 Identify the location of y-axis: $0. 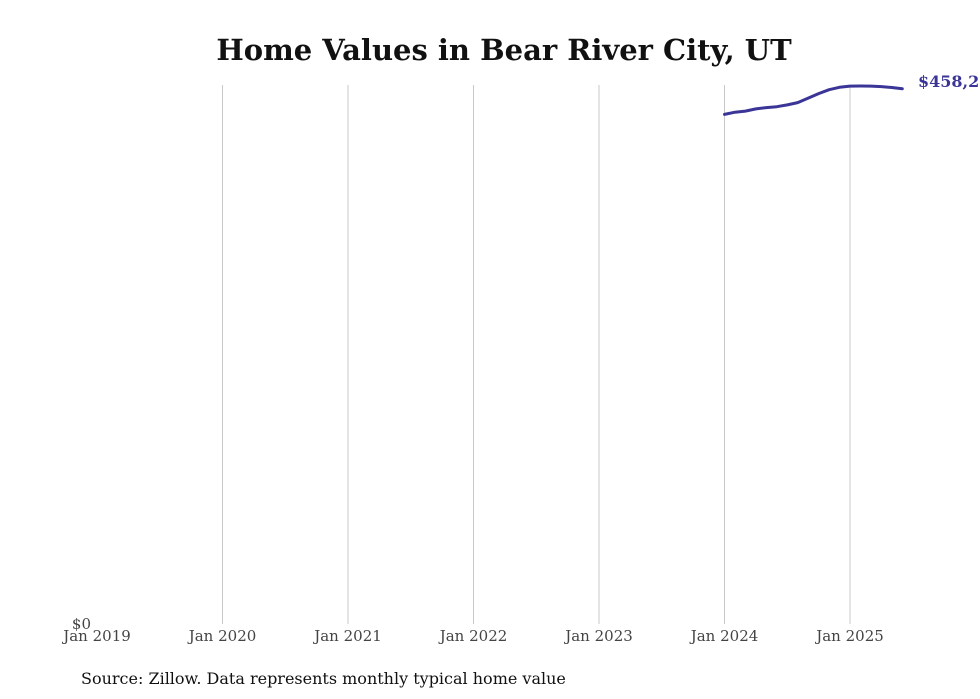
(81, 624).